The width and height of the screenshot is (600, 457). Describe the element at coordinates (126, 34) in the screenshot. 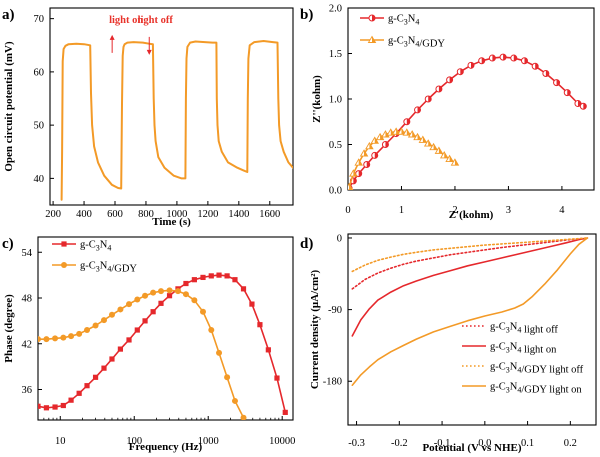

I see `annotation: light on` at that location.